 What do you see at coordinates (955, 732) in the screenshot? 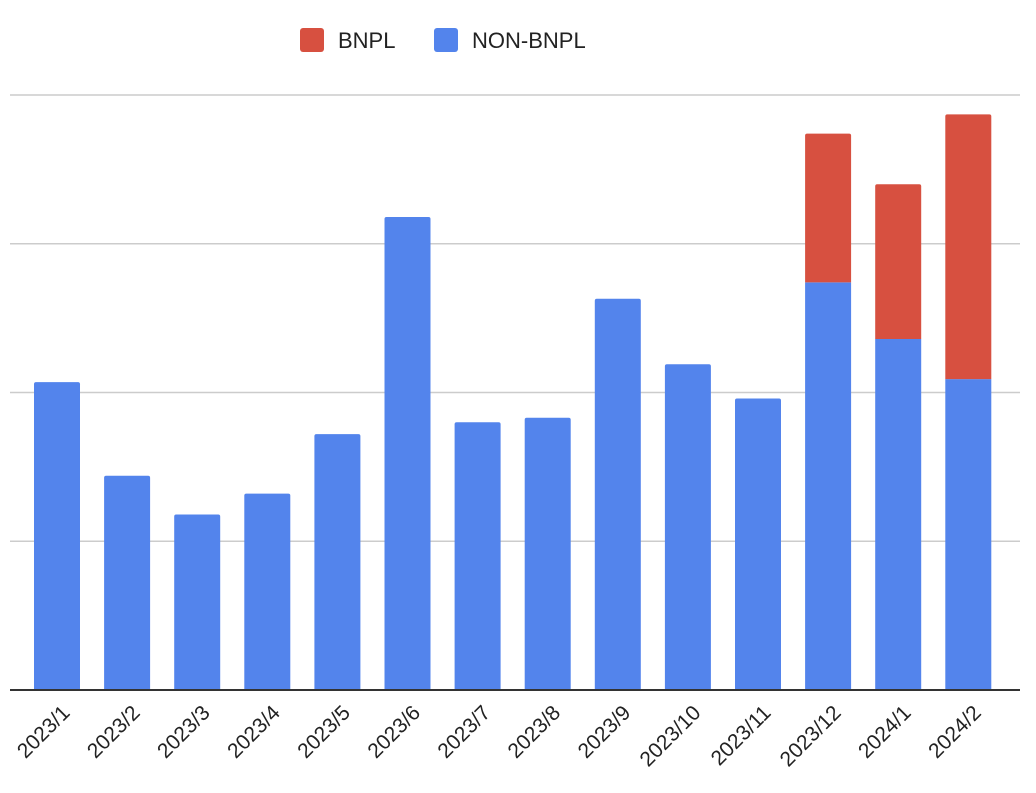
I see `x-tick-label: 2024/2` at bounding box center [955, 732].